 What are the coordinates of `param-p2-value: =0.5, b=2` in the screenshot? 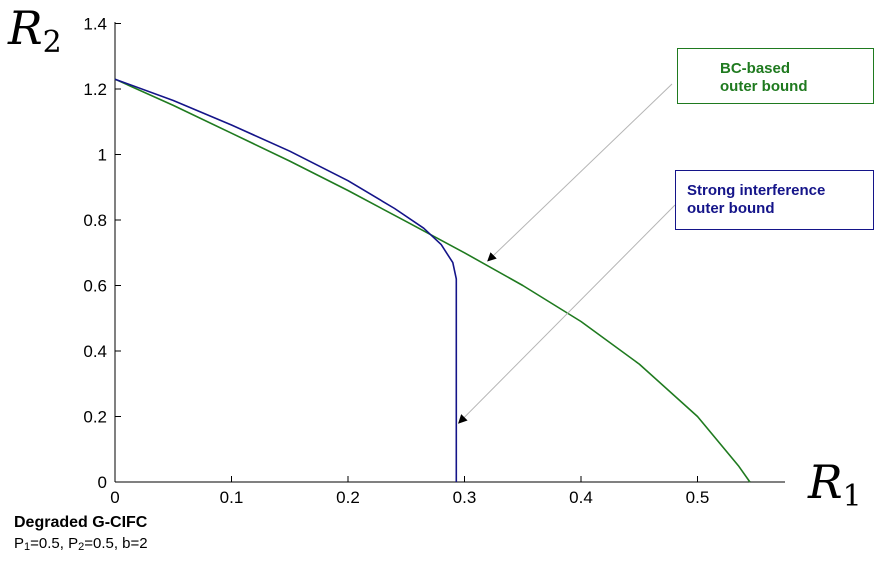 It's located at (116, 543).